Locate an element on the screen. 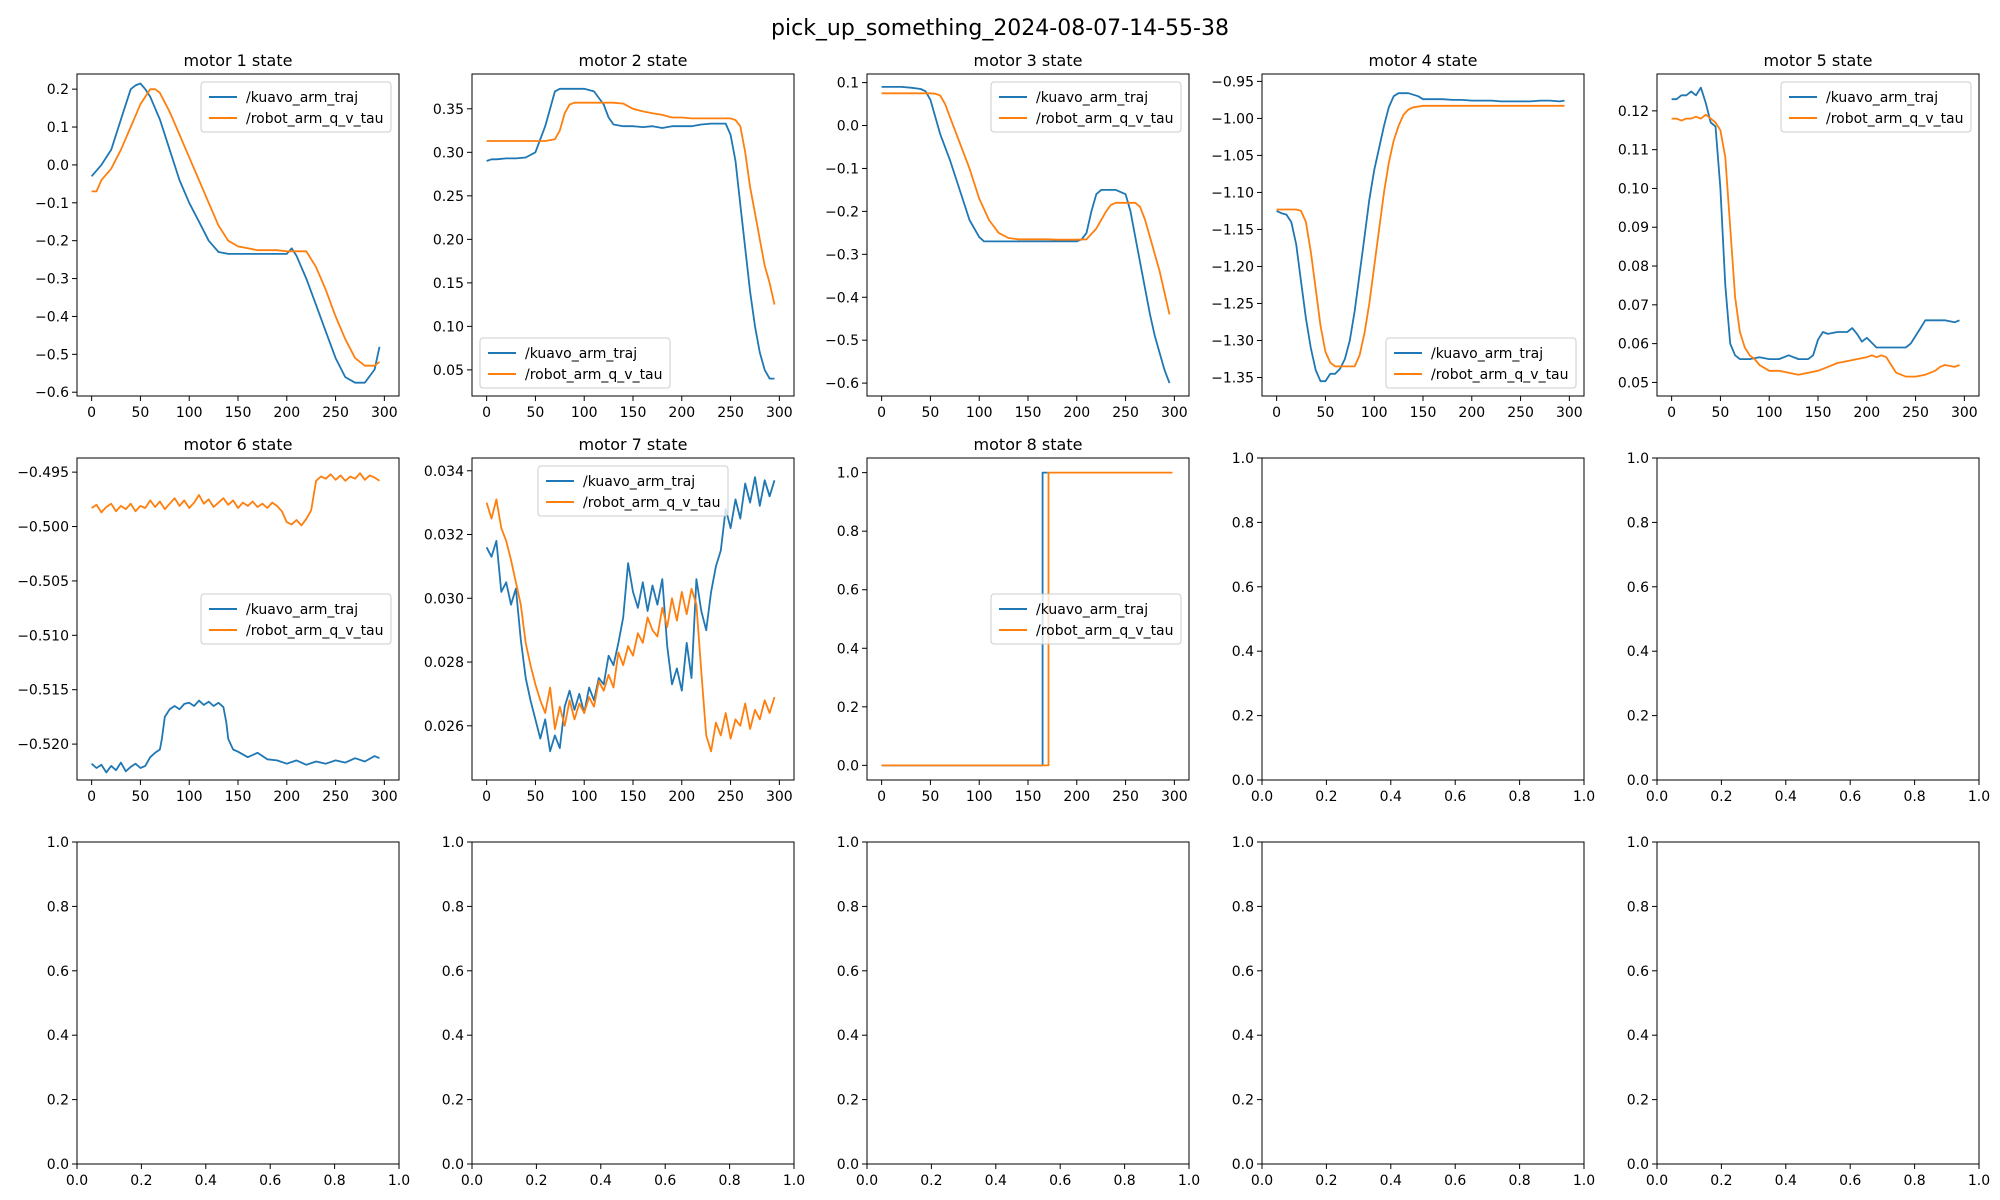 Image resolution: width=2000 pixels, height=1200 pixels. y-tick-label: −0.1 is located at coordinates (842, 169).